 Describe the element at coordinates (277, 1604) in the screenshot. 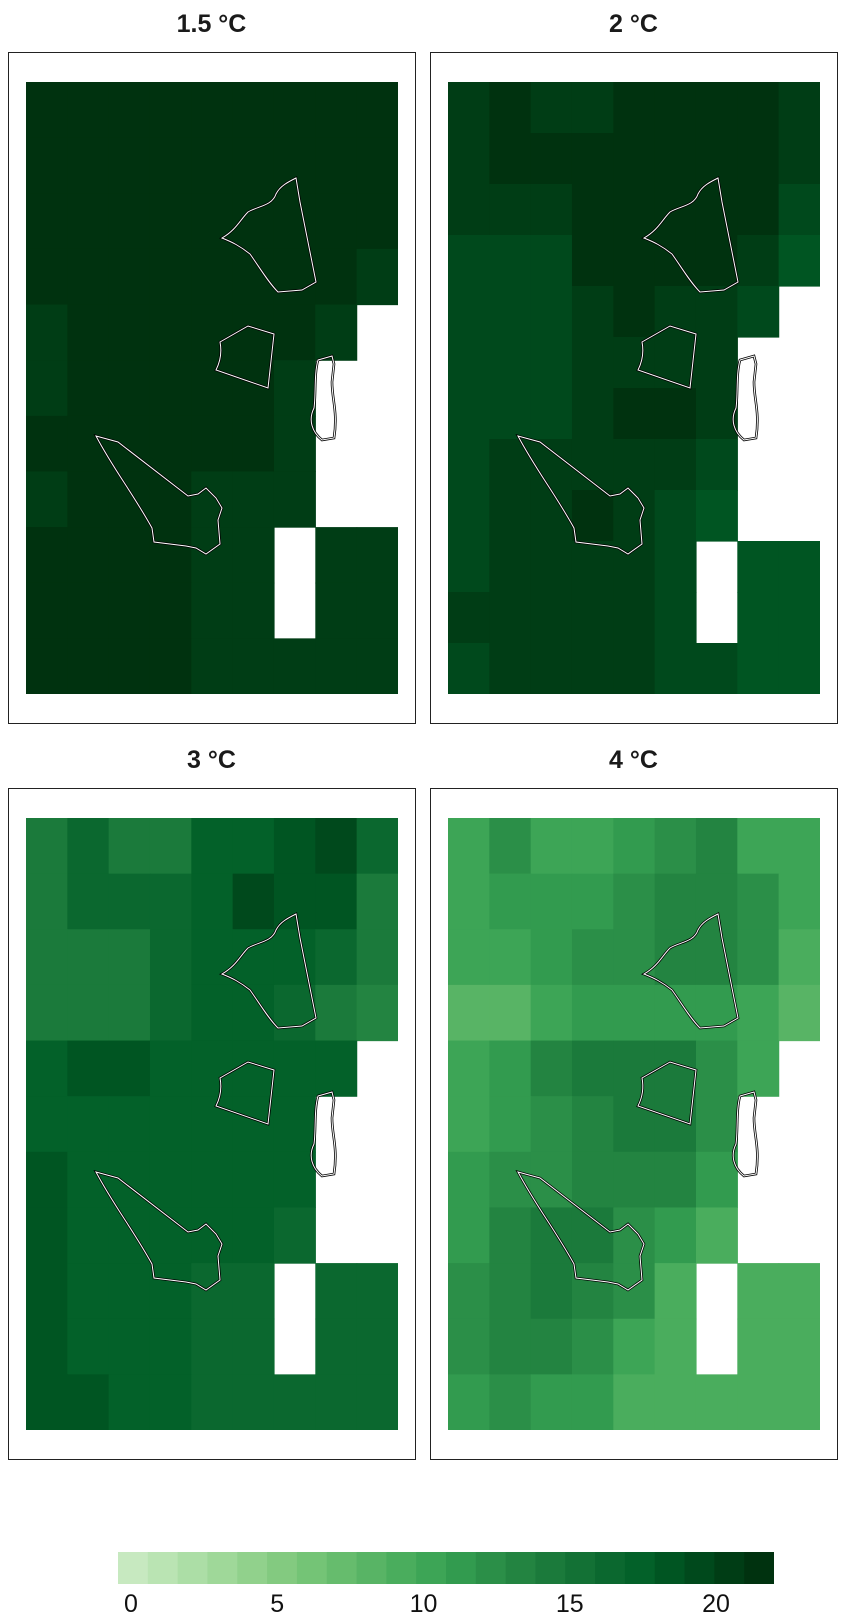

I see `colorbar-tick-label: 5` at that location.